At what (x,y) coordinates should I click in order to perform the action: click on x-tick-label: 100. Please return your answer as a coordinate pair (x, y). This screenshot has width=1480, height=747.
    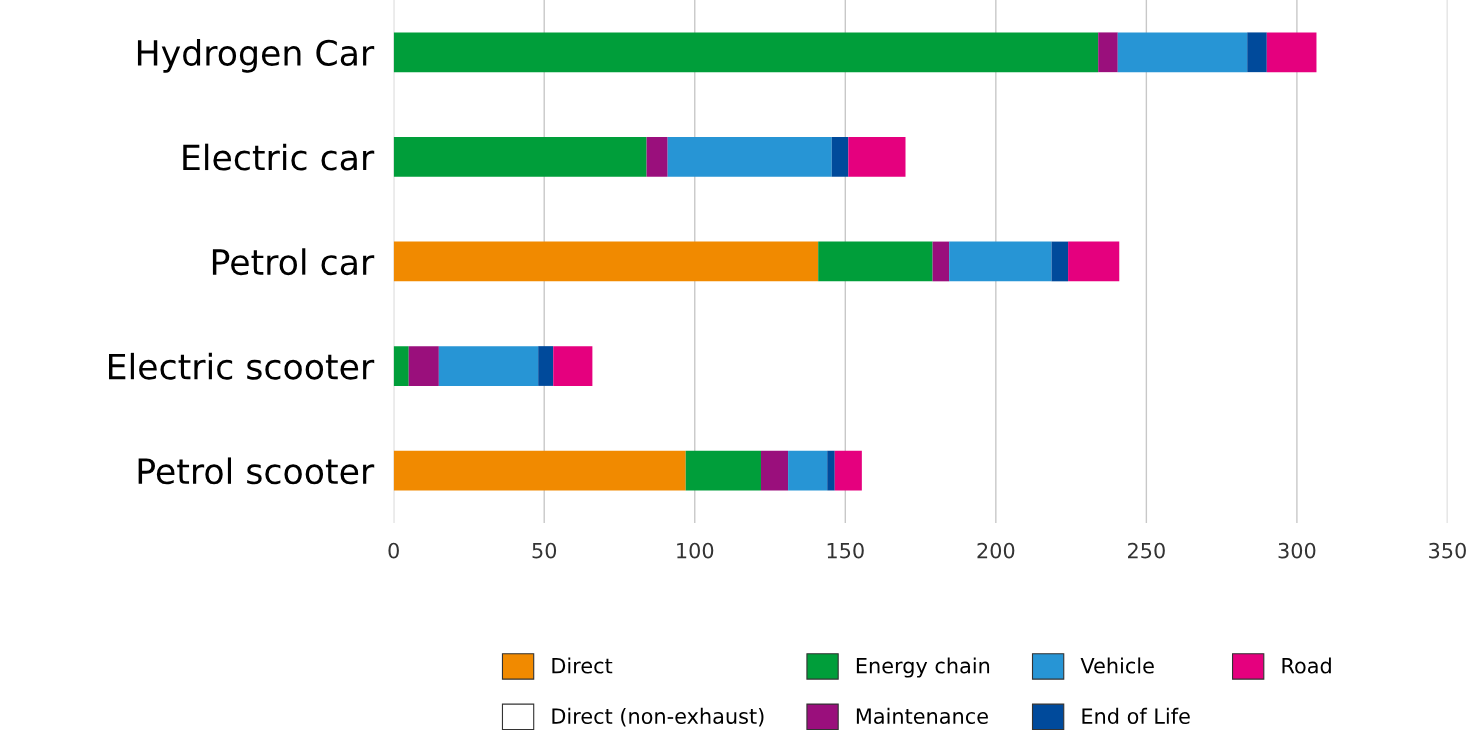
    Looking at the image, I should click on (695, 550).